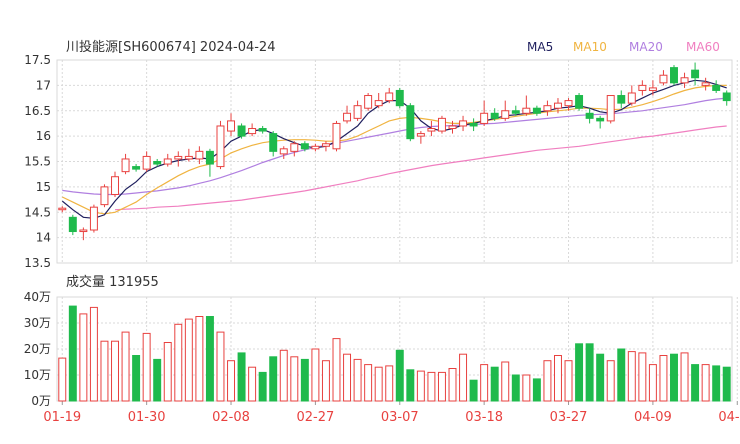 The width and height of the screenshot is (740, 444). Describe the element at coordinates (170, 47) in the screenshot. I see `chart-title: 川投能源[SH600674] 2024-04-24` at that location.